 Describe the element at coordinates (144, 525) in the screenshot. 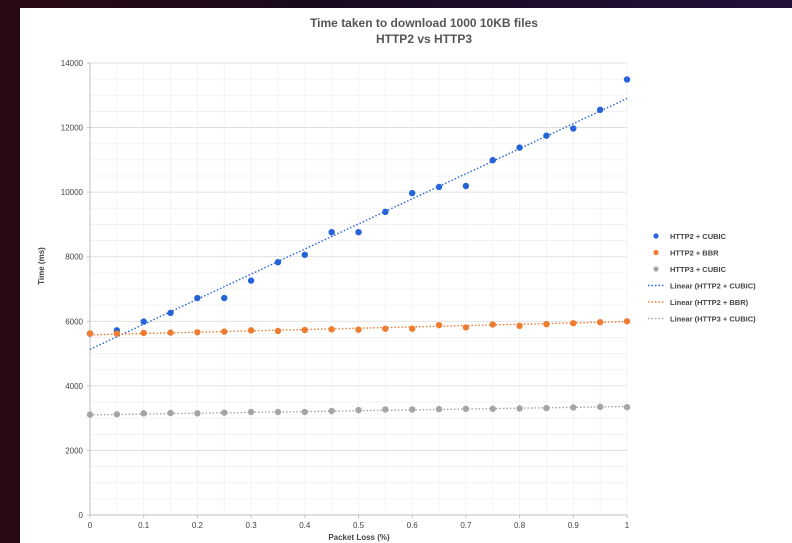

I see `x-tick-label: 0.1` at that location.